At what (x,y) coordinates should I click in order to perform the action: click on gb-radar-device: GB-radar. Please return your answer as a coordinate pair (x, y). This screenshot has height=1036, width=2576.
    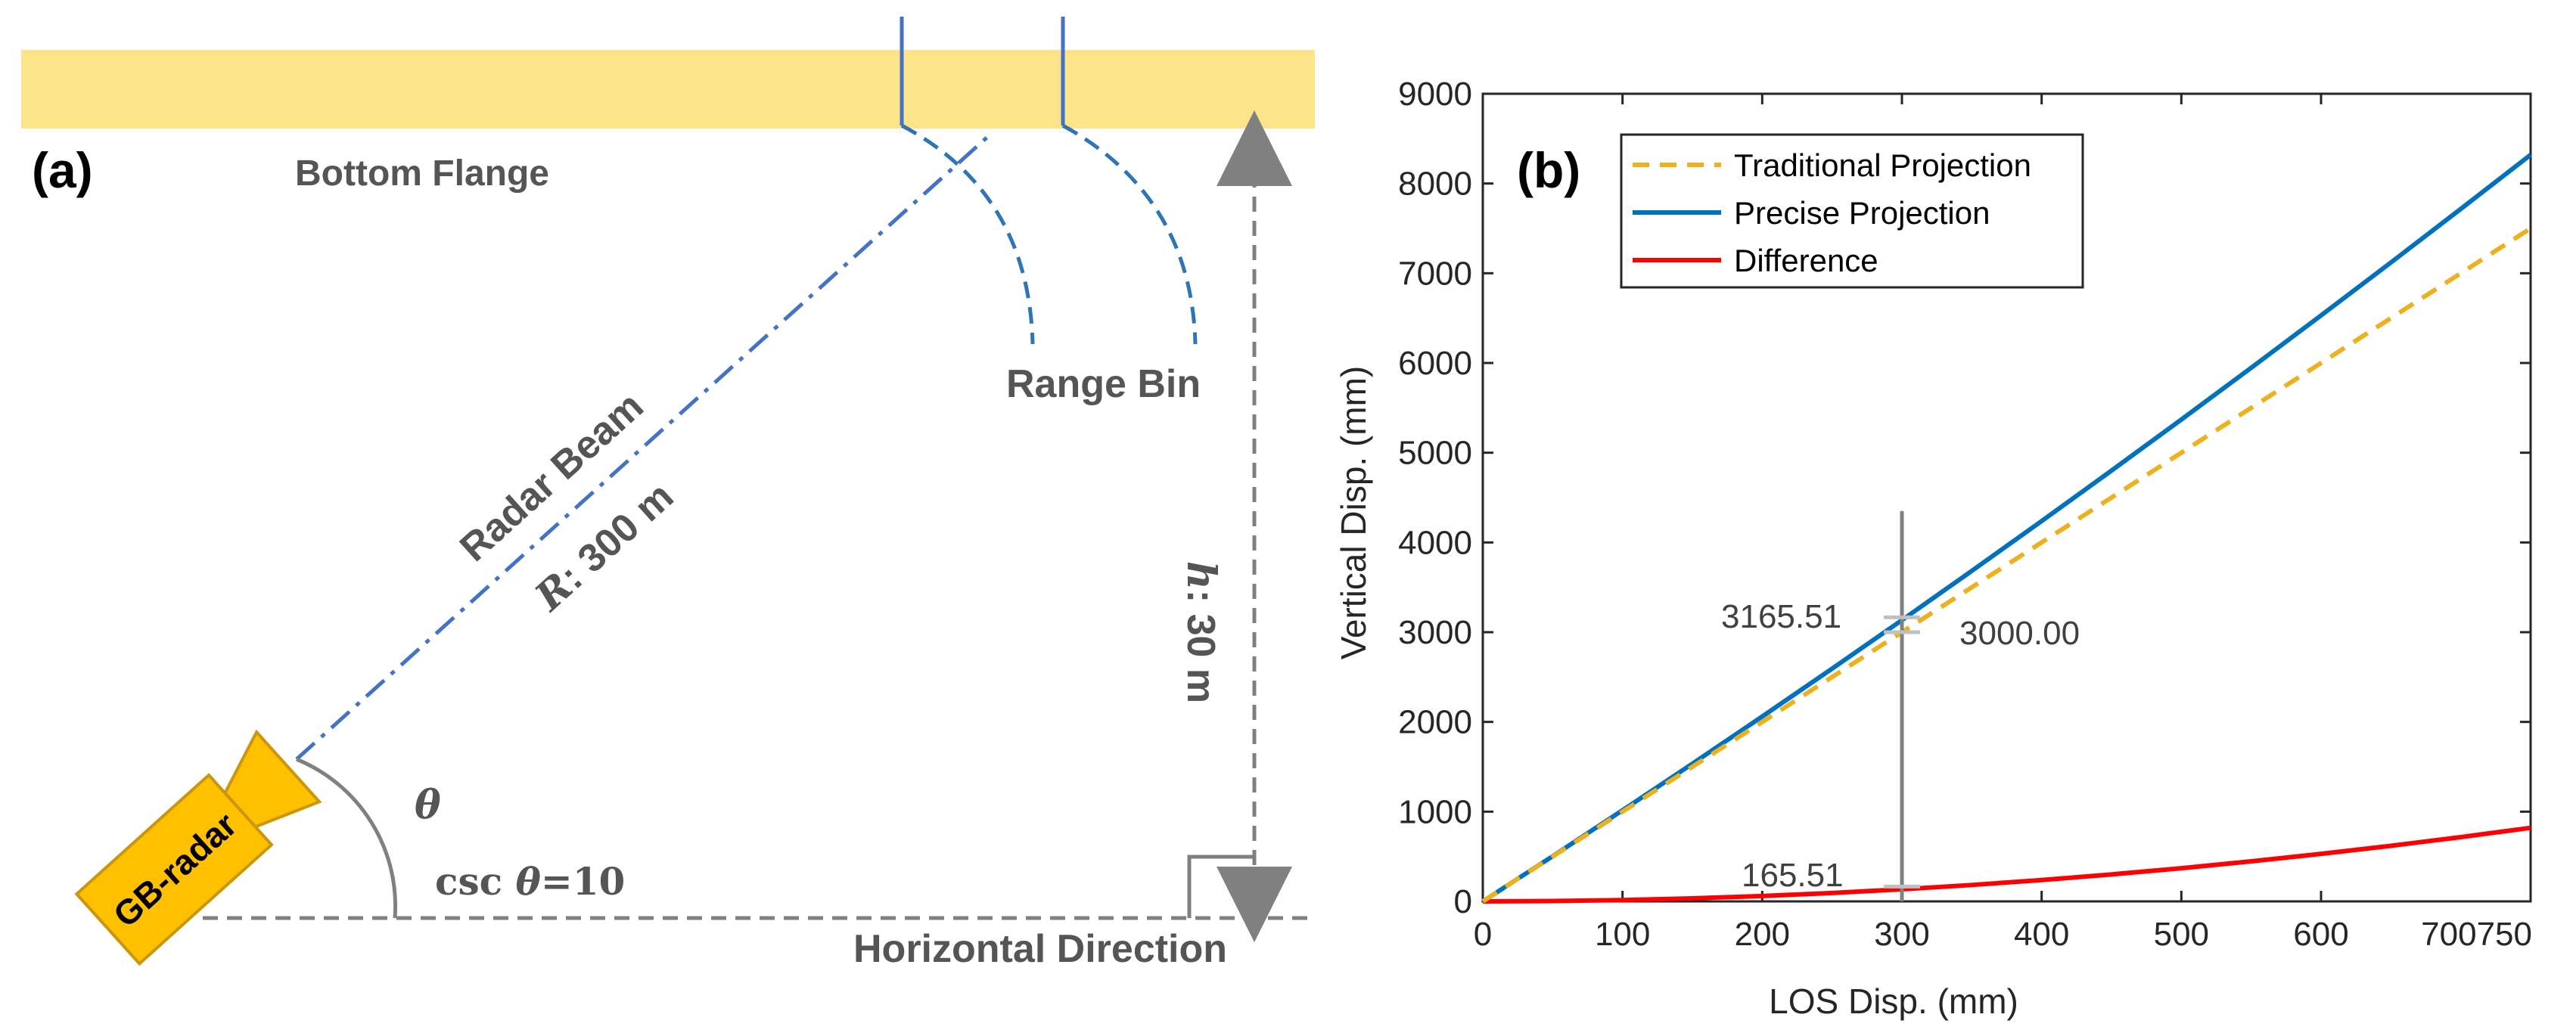
    Looking at the image, I should click on (198, 847).